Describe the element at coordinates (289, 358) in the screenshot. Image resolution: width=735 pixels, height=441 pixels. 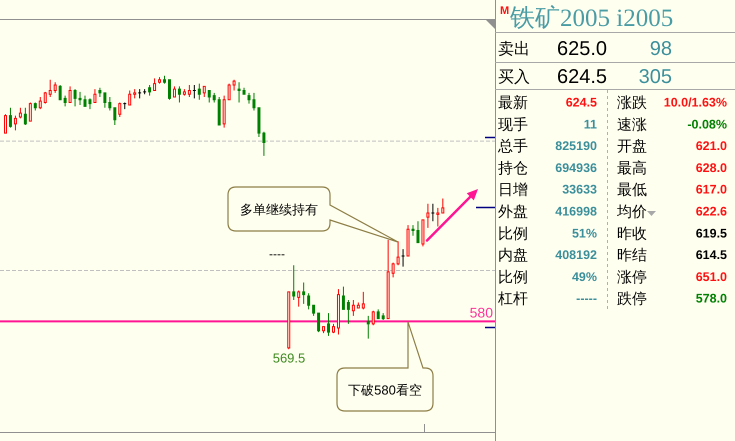
I see `annotation: 569.5` at that location.